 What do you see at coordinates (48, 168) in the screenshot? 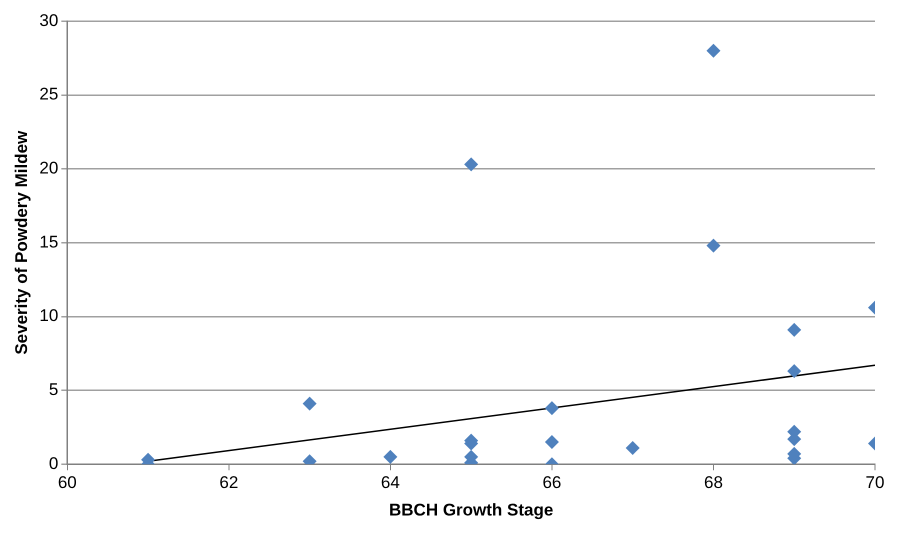
I see `y-tick-label: 20` at bounding box center [48, 168].